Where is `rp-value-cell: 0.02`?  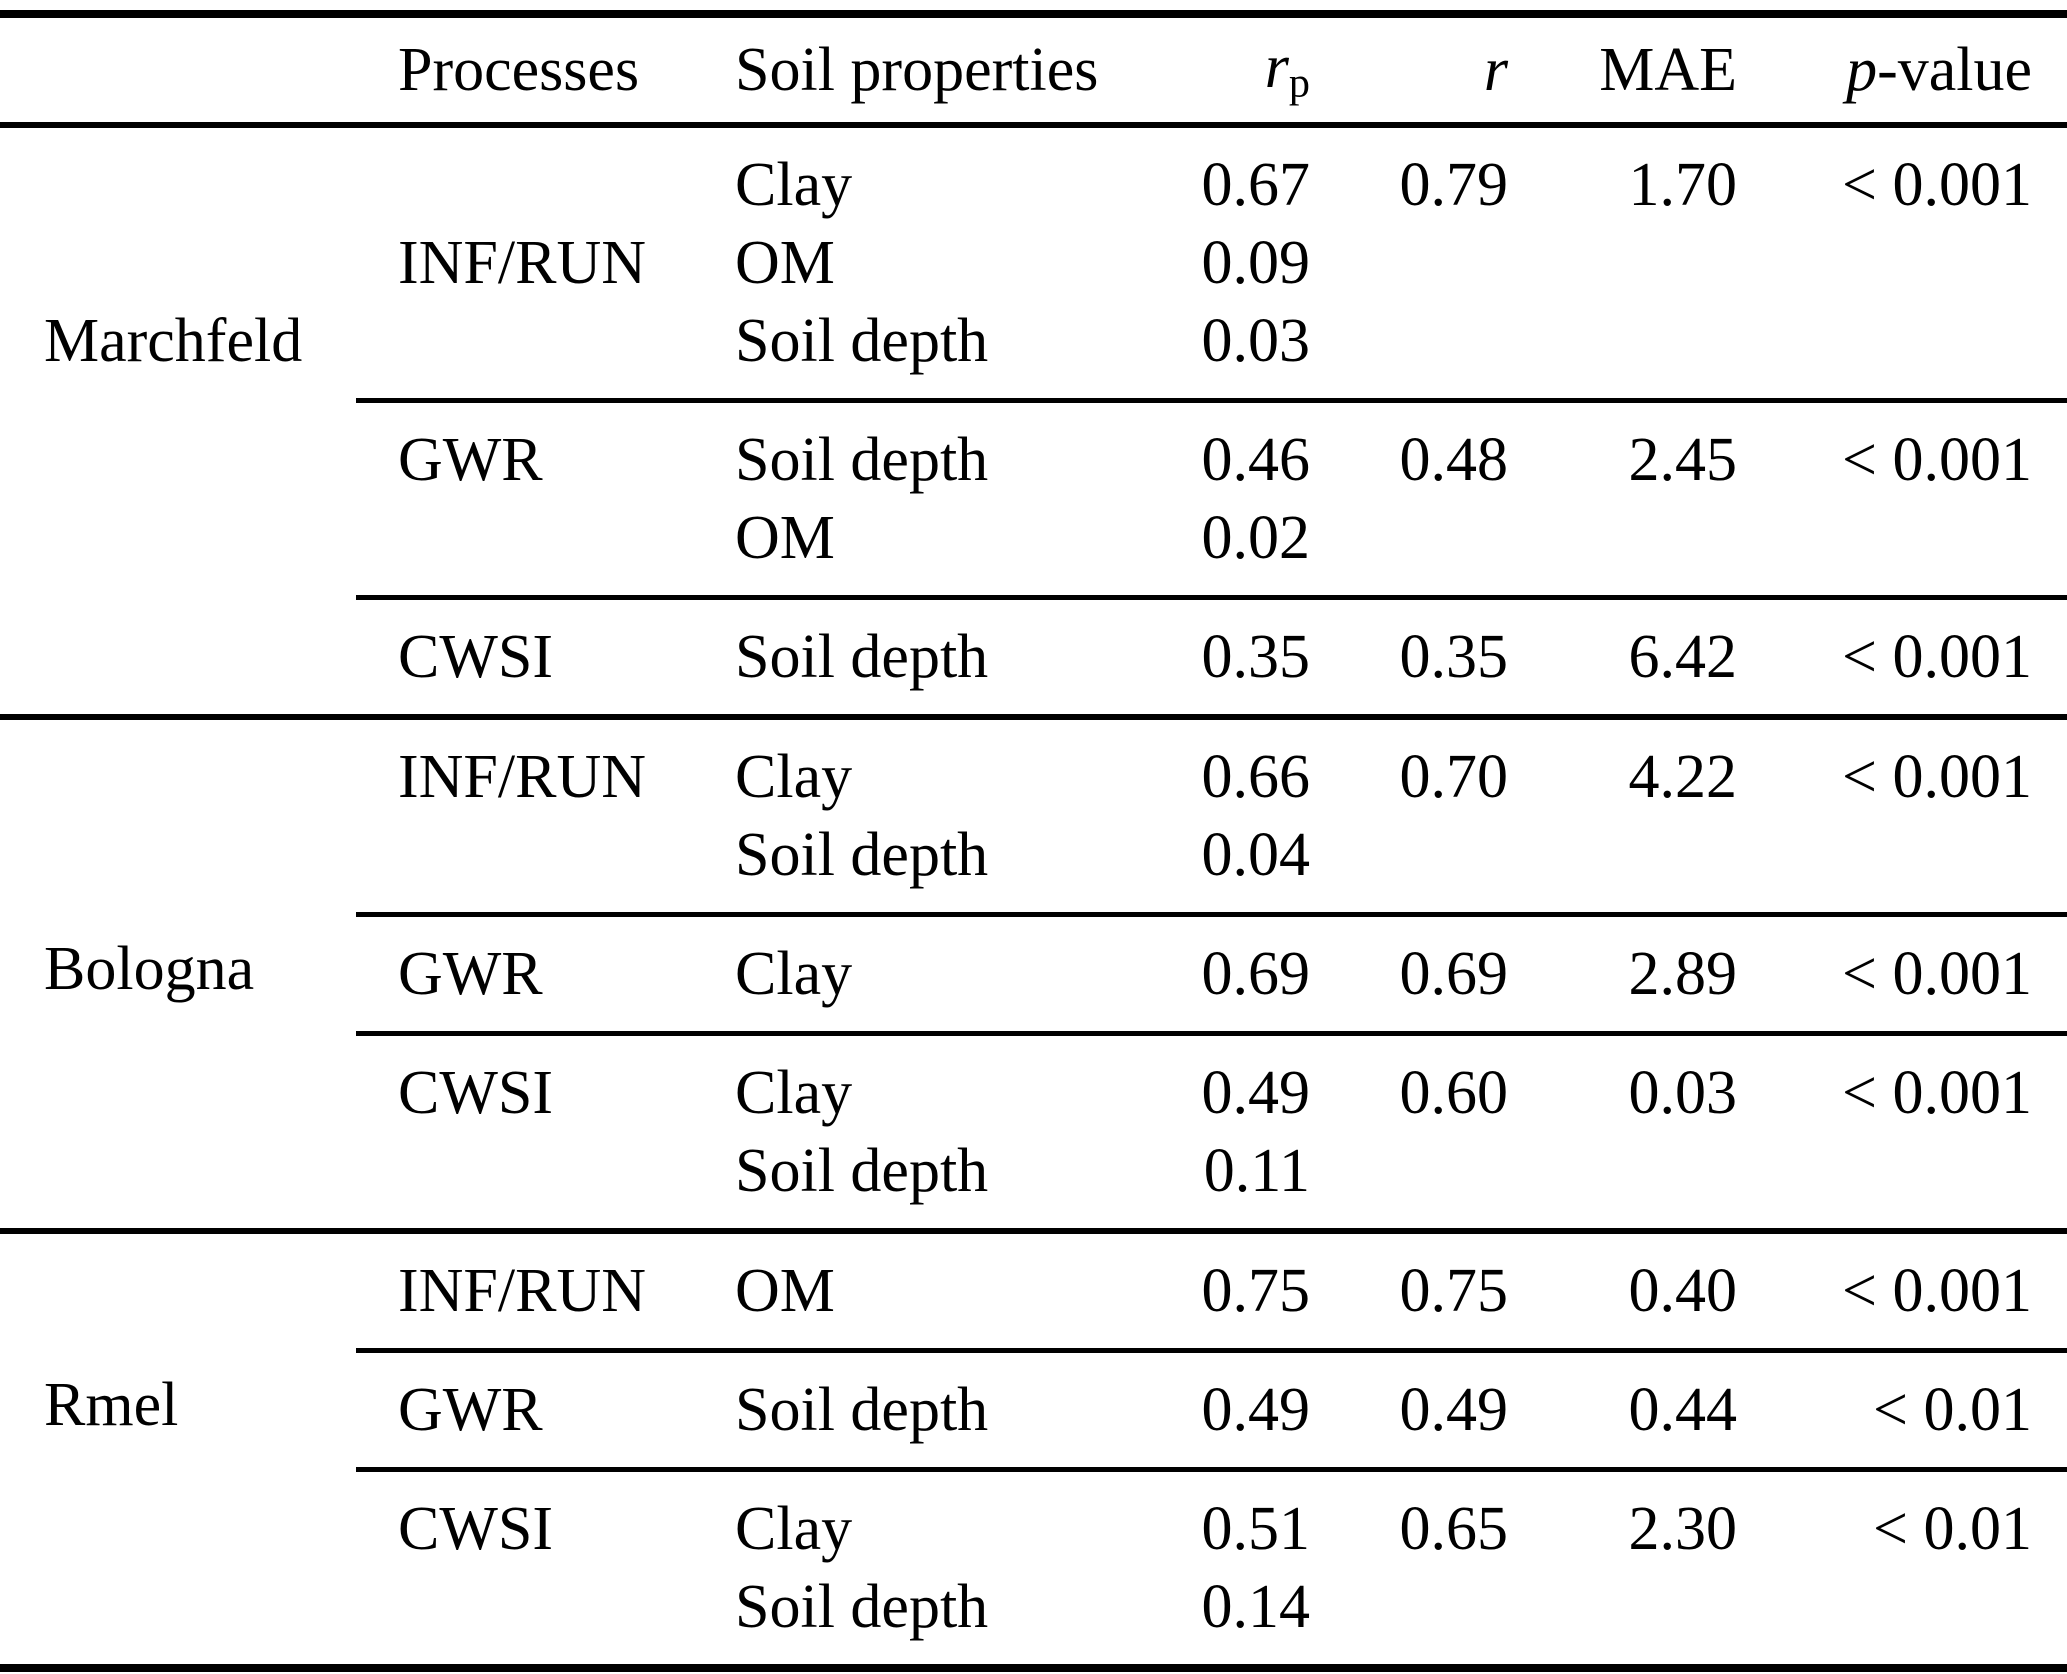
rp-value-cell: 0.02 is located at coordinates (1256, 538).